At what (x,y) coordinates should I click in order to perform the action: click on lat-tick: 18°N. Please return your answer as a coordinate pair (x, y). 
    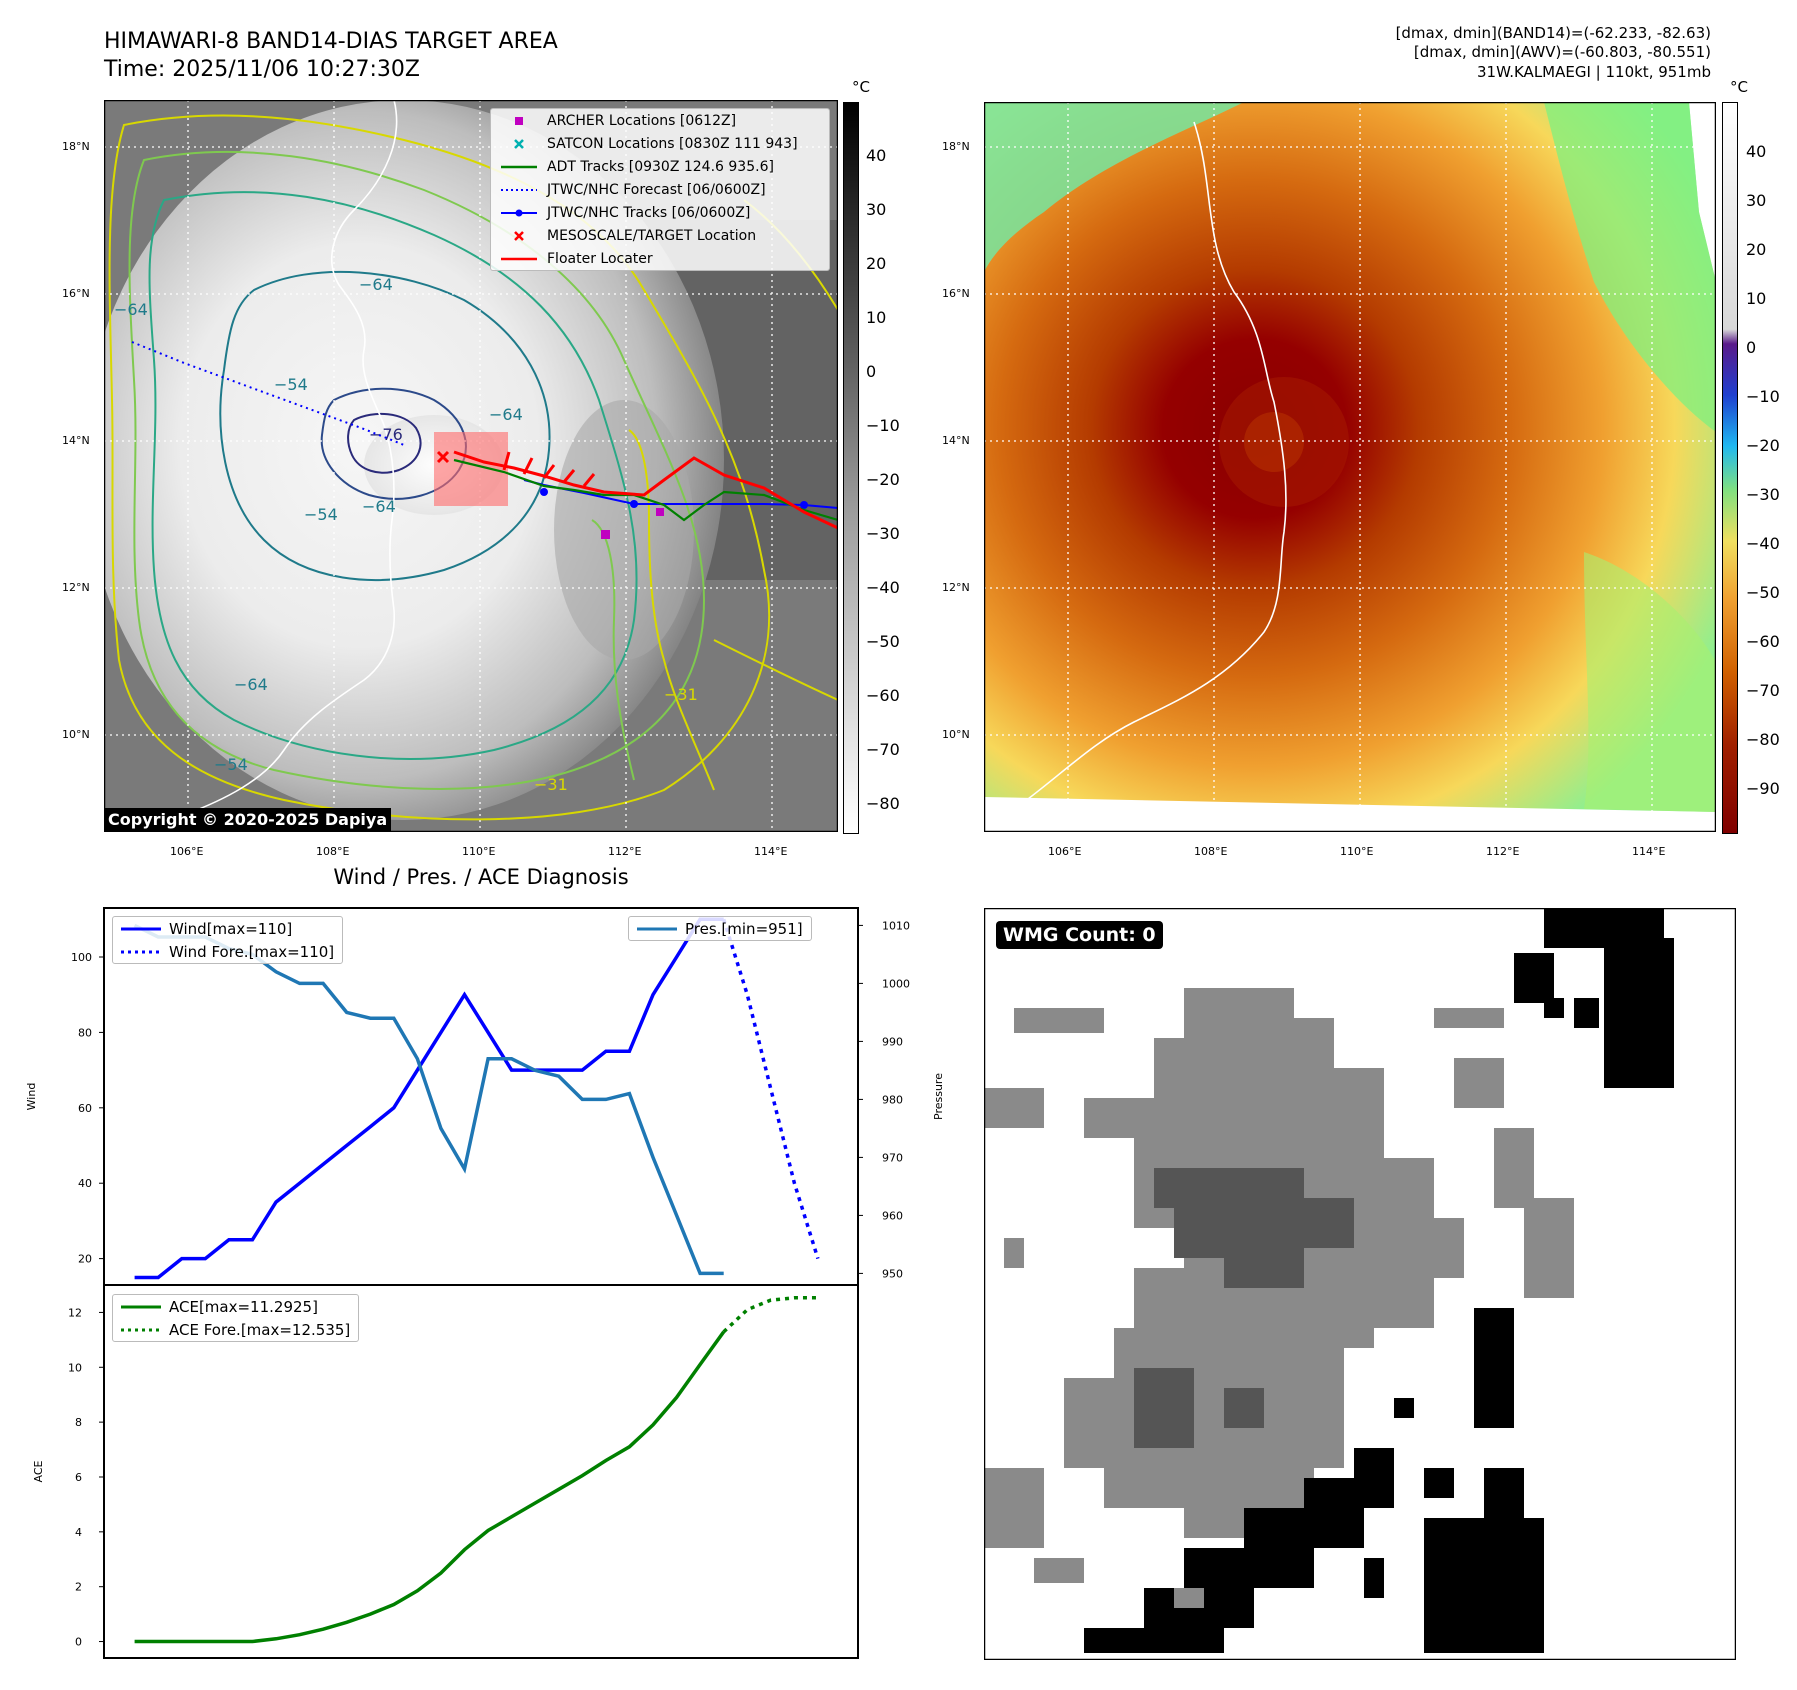
    Looking at the image, I should click on (76, 146).